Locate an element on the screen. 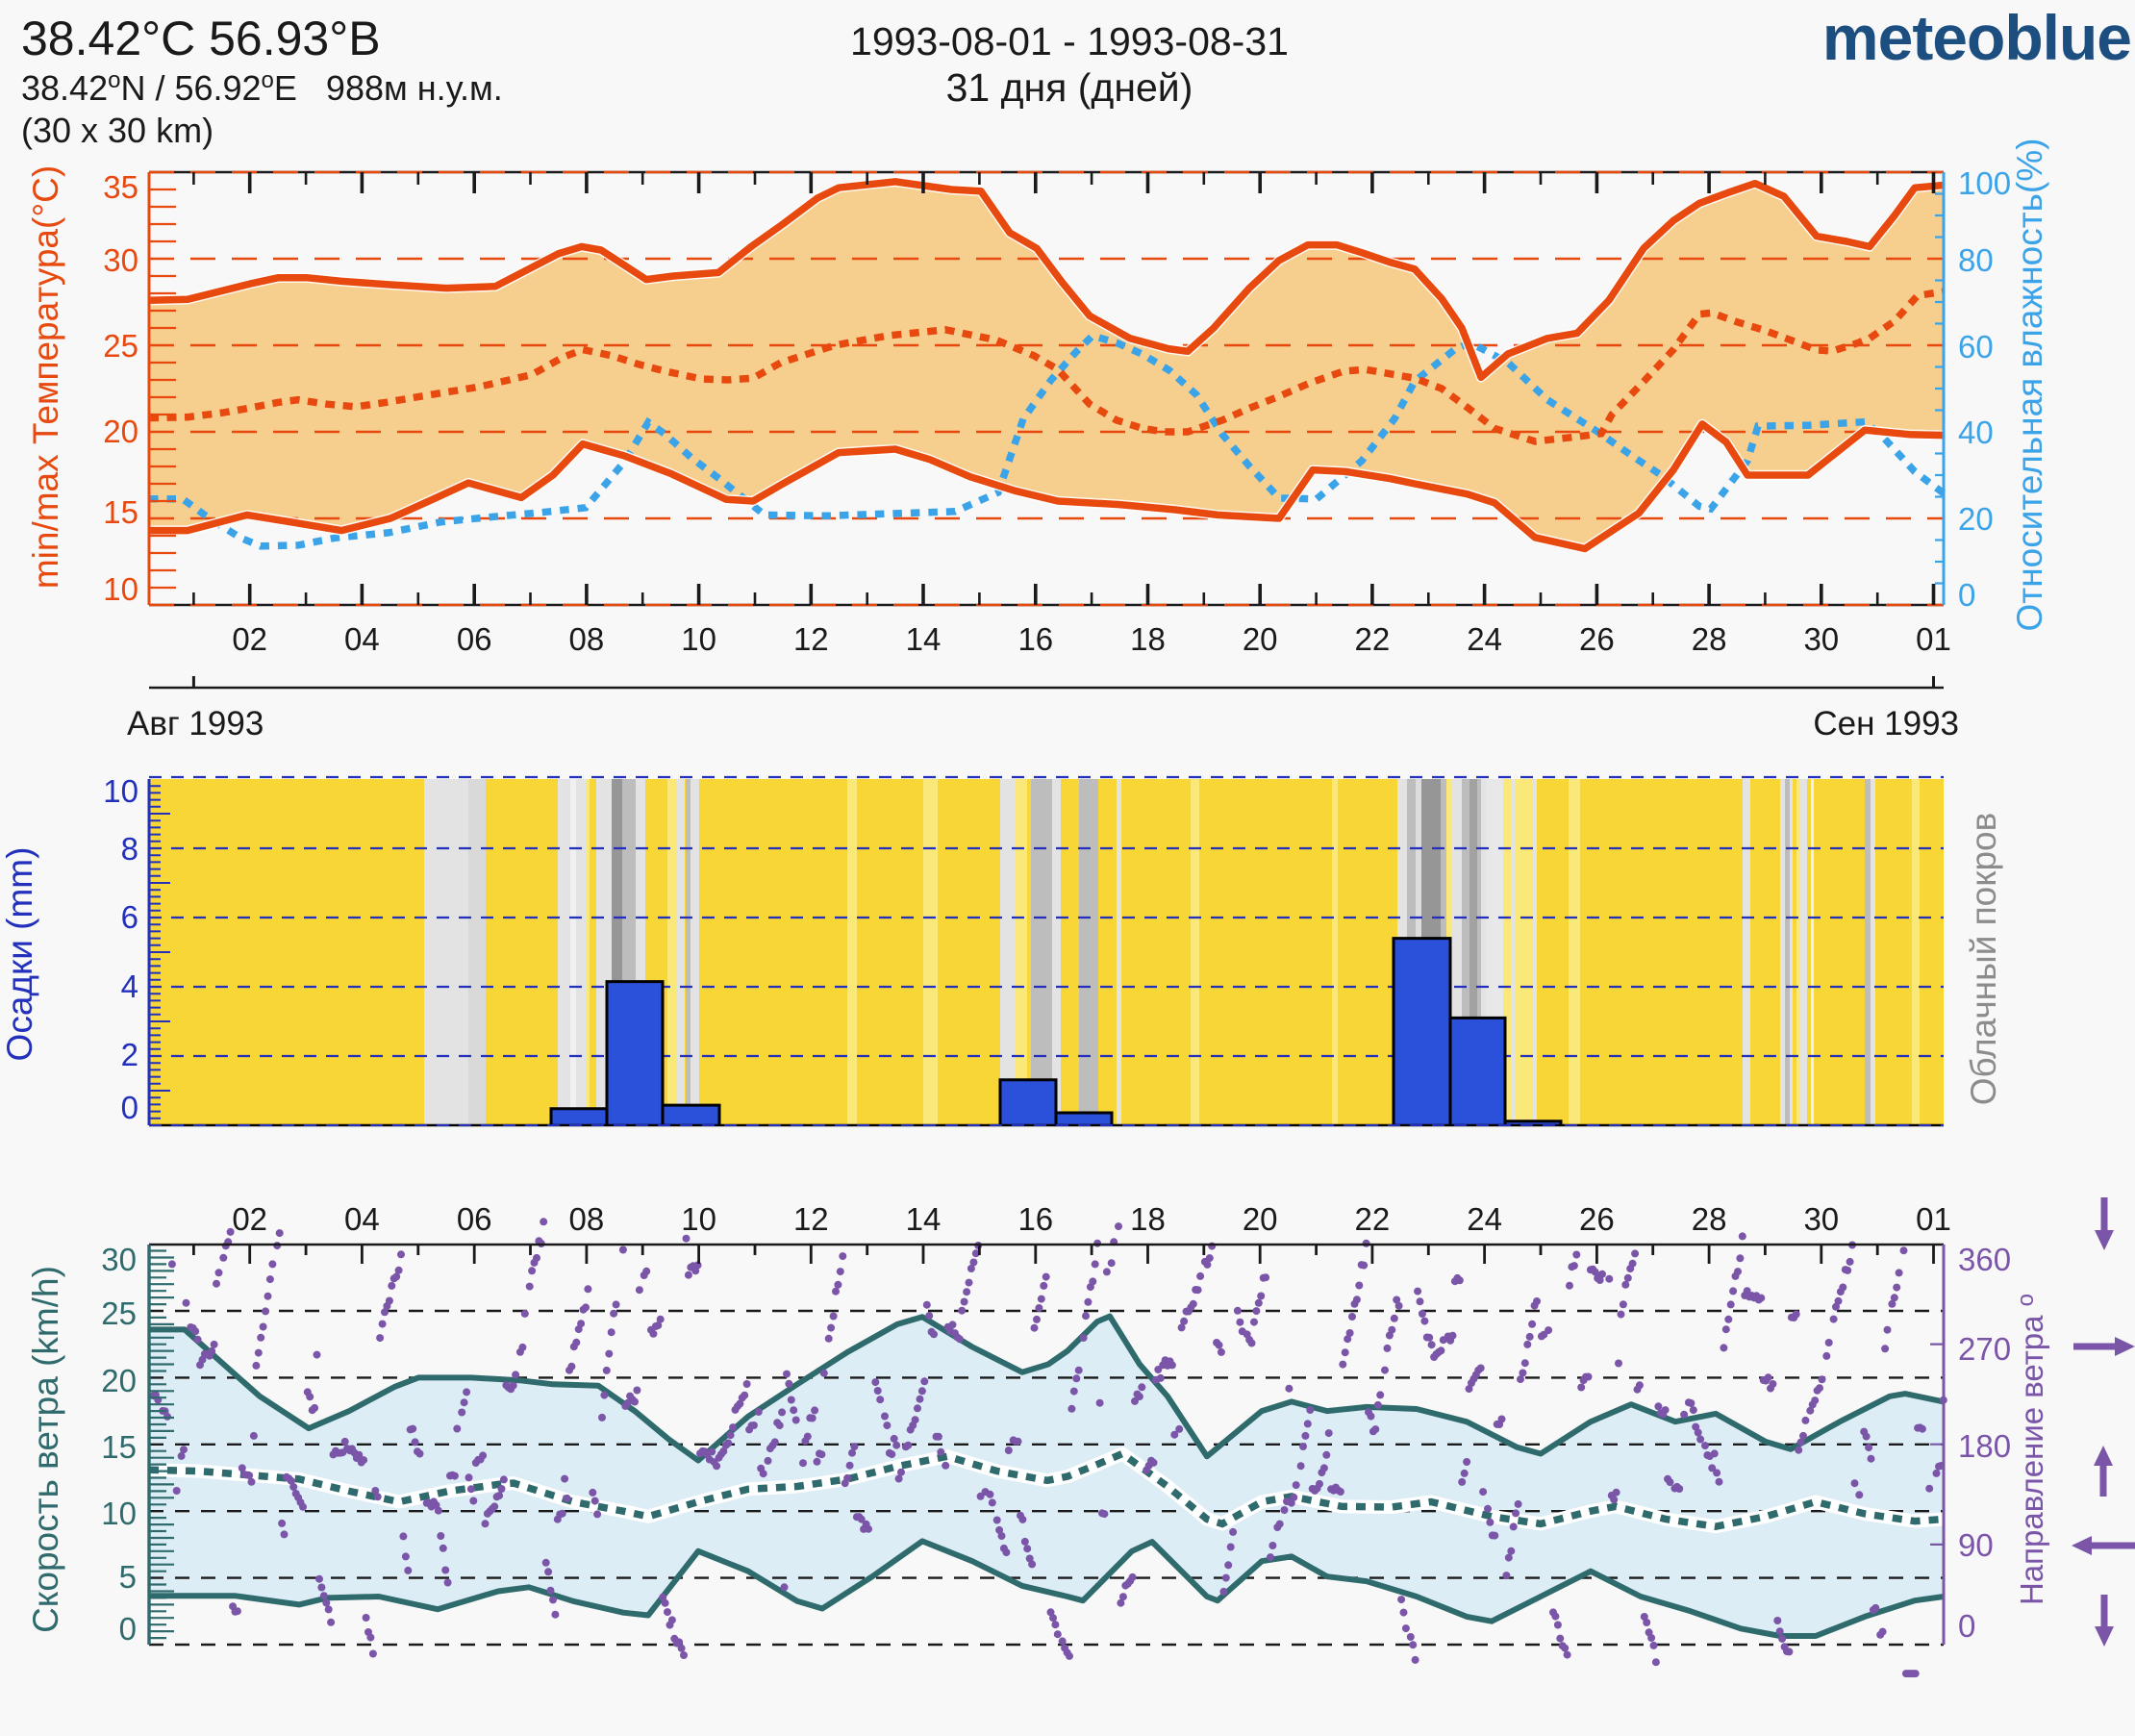 Image resolution: width=2135 pixels, height=1736 pixels. svg-text: Сен 1993 is located at coordinates (1886, 723).